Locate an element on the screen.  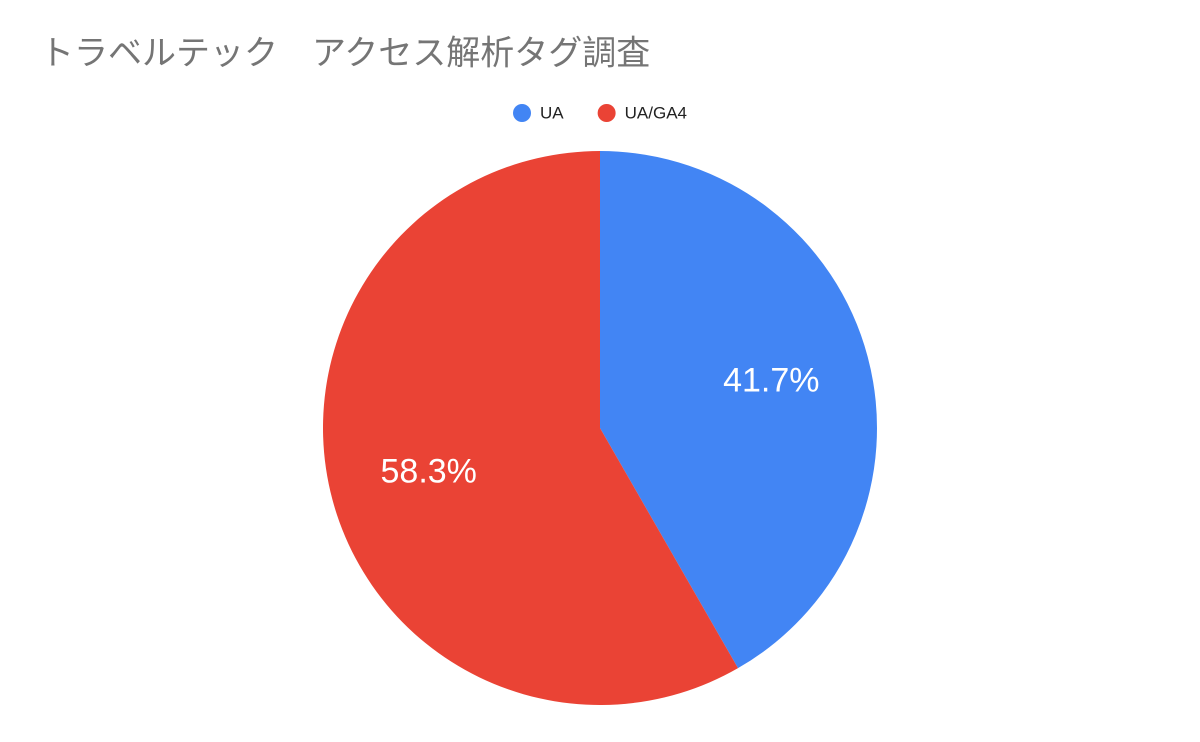
legend: UA UA/GA4 is located at coordinates (600, 112).